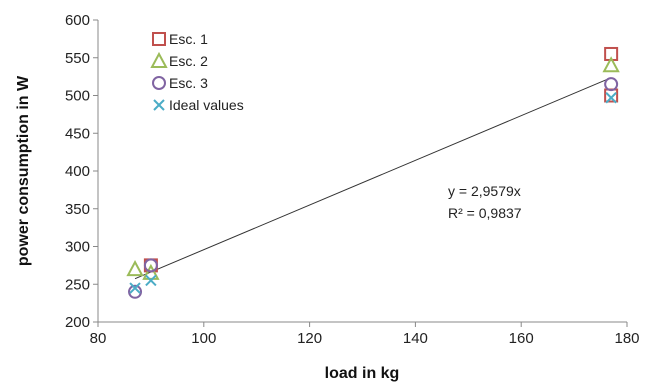  I want to click on y-tick-label: 600, so click(77, 20).